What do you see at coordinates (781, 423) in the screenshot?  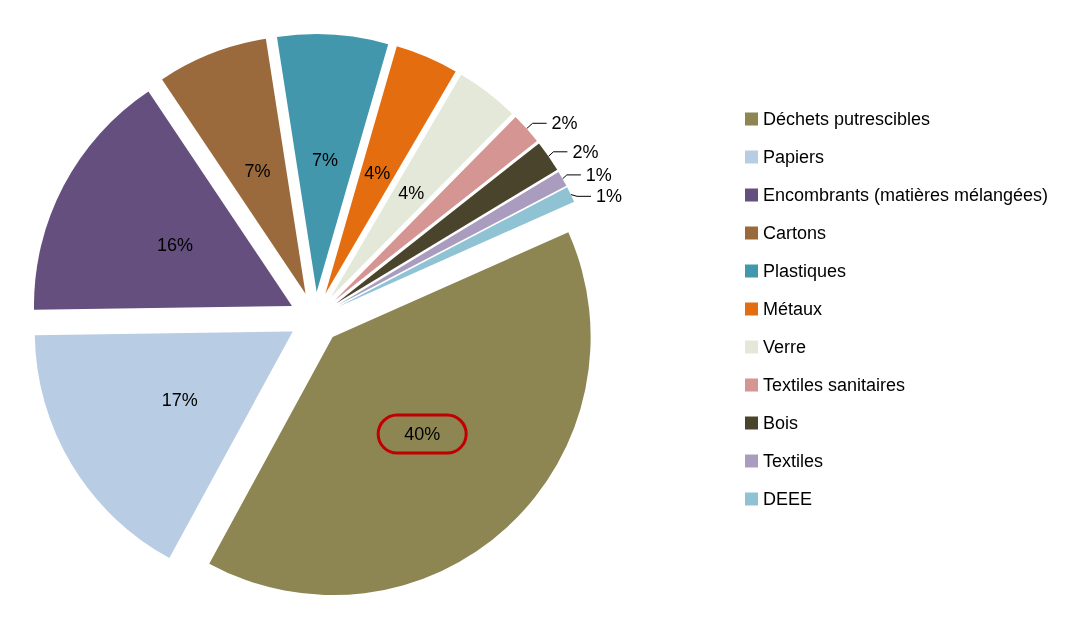 I see `legend-label: Bois` at bounding box center [781, 423].